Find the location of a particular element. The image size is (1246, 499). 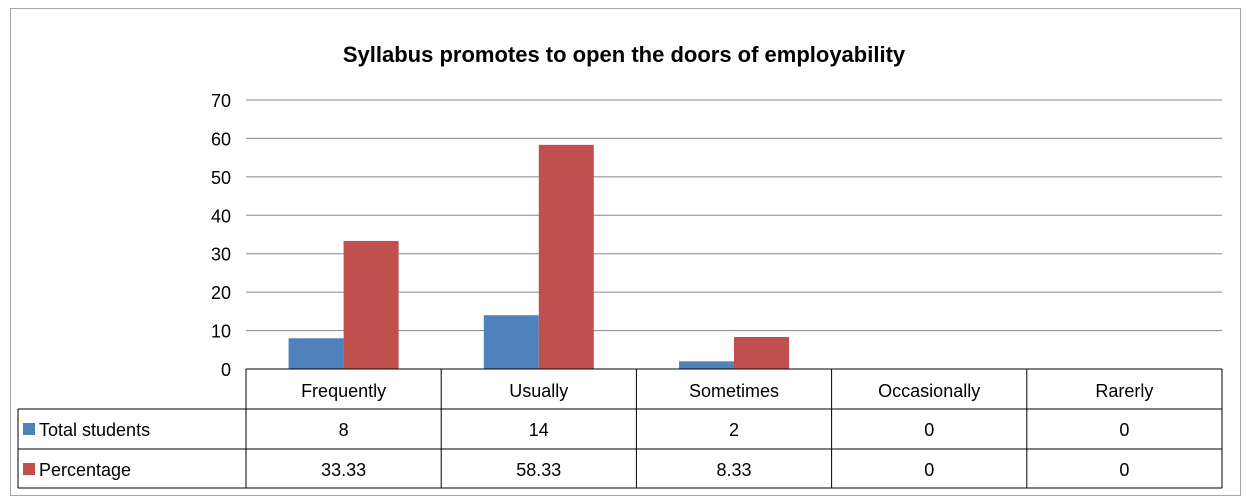

x-category-label: Sometimes is located at coordinates (734, 391).